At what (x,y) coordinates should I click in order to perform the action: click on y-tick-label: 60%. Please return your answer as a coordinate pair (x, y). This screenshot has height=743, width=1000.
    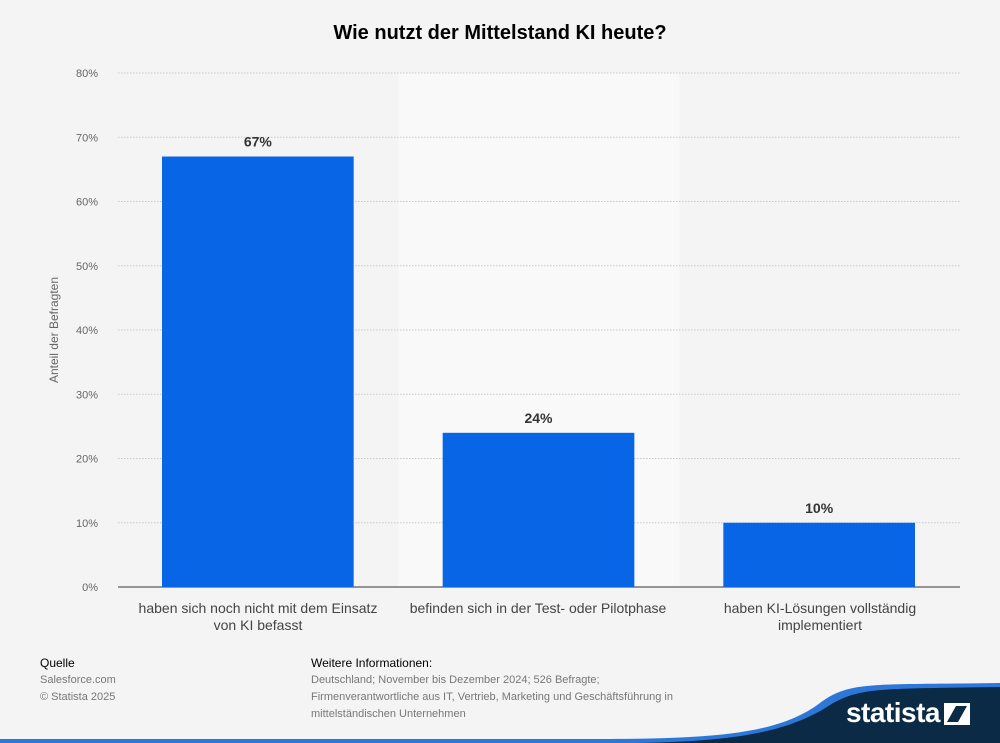
    Looking at the image, I should click on (87, 203).